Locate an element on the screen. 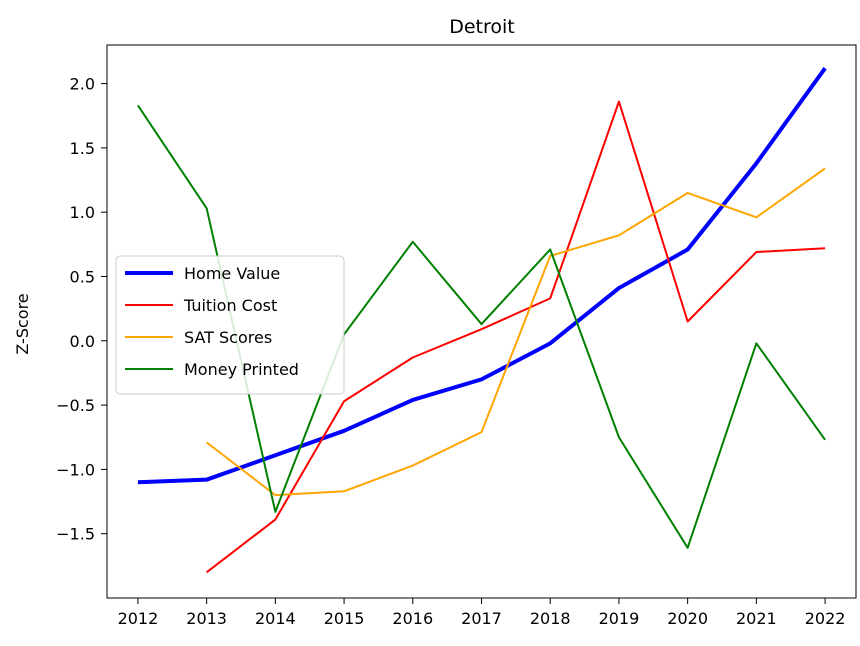  y-tick-label: −1.0 is located at coordinates (75, 469).